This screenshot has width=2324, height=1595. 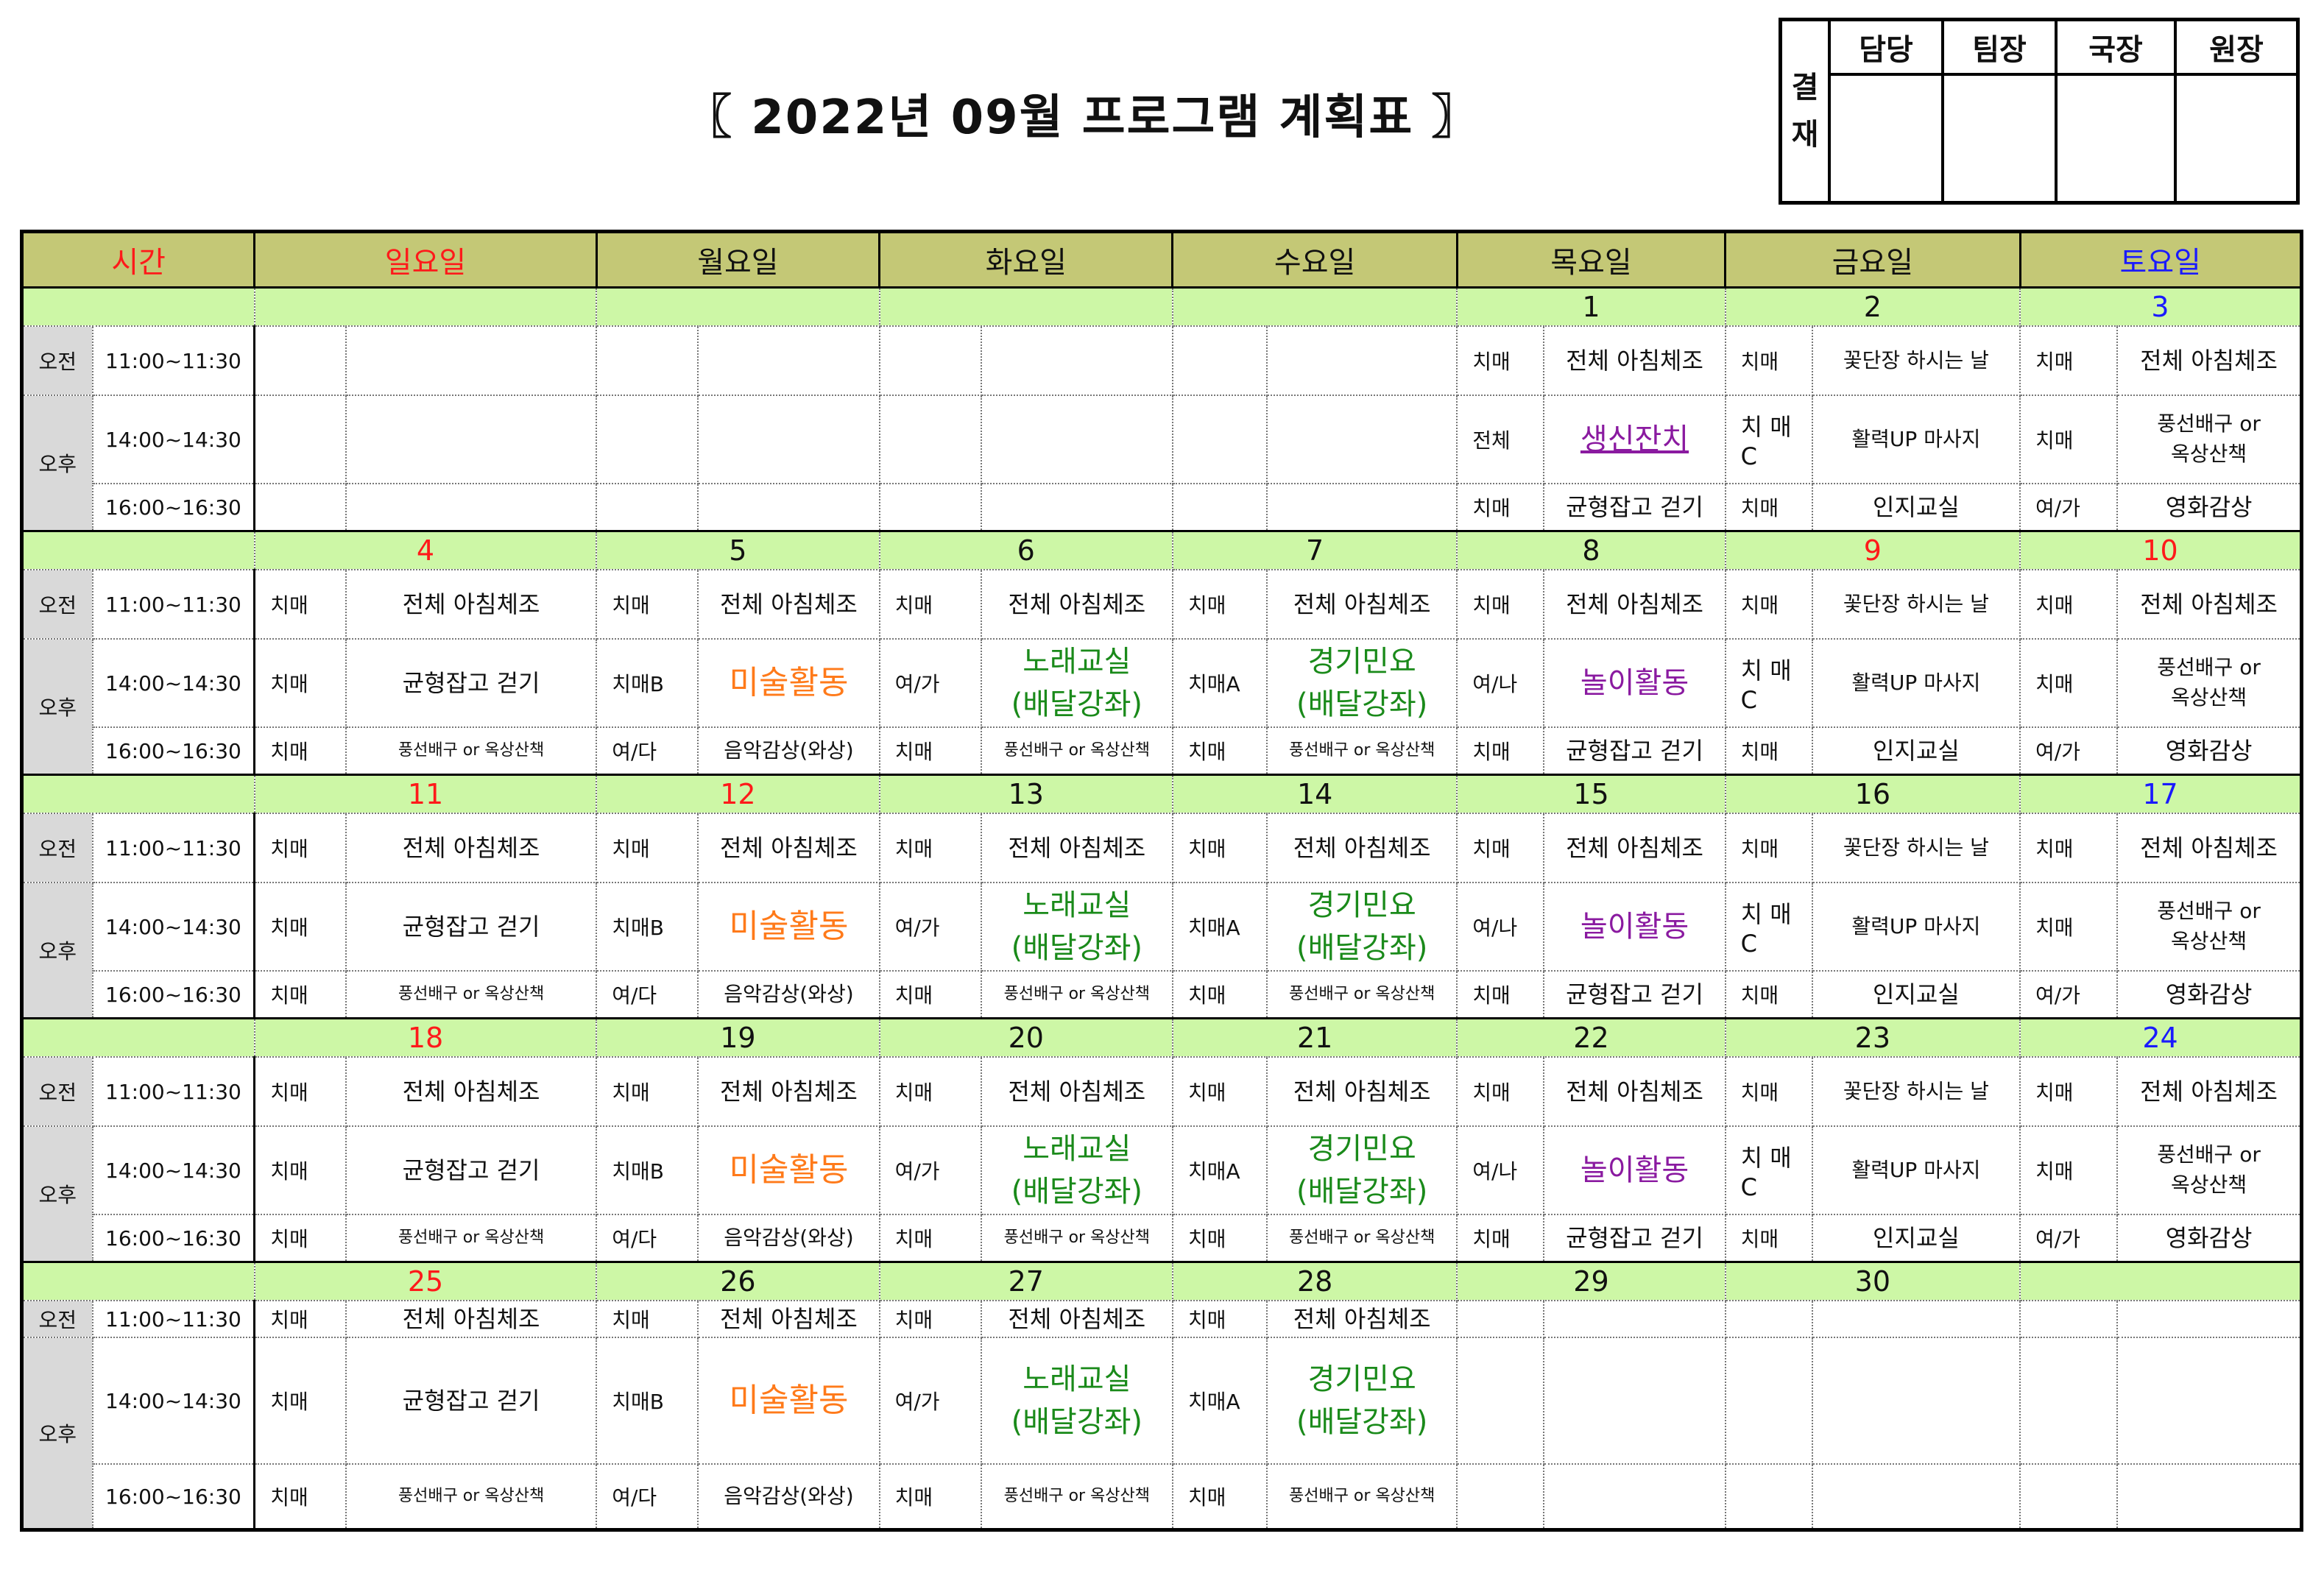 What do you see at coordinates (1999, 139) in the screenshot?
I see `approval-sign-team-leader` at bounding box center [1999, 139].